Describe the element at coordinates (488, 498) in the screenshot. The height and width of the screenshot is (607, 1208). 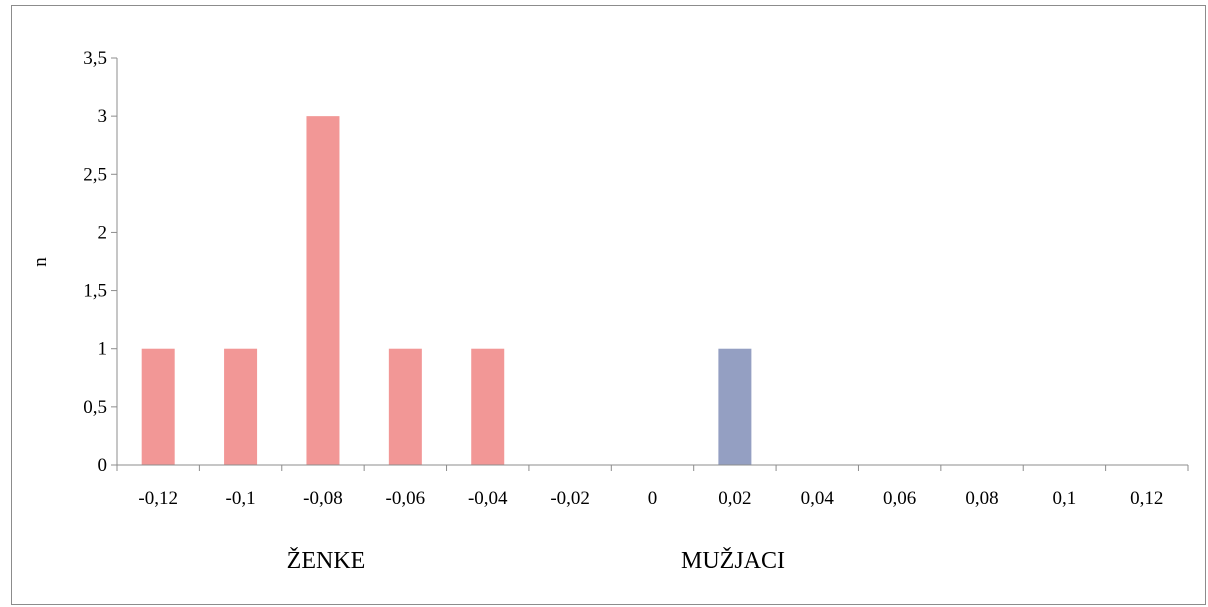
I see `x-tick-label: -0,04` at that location.